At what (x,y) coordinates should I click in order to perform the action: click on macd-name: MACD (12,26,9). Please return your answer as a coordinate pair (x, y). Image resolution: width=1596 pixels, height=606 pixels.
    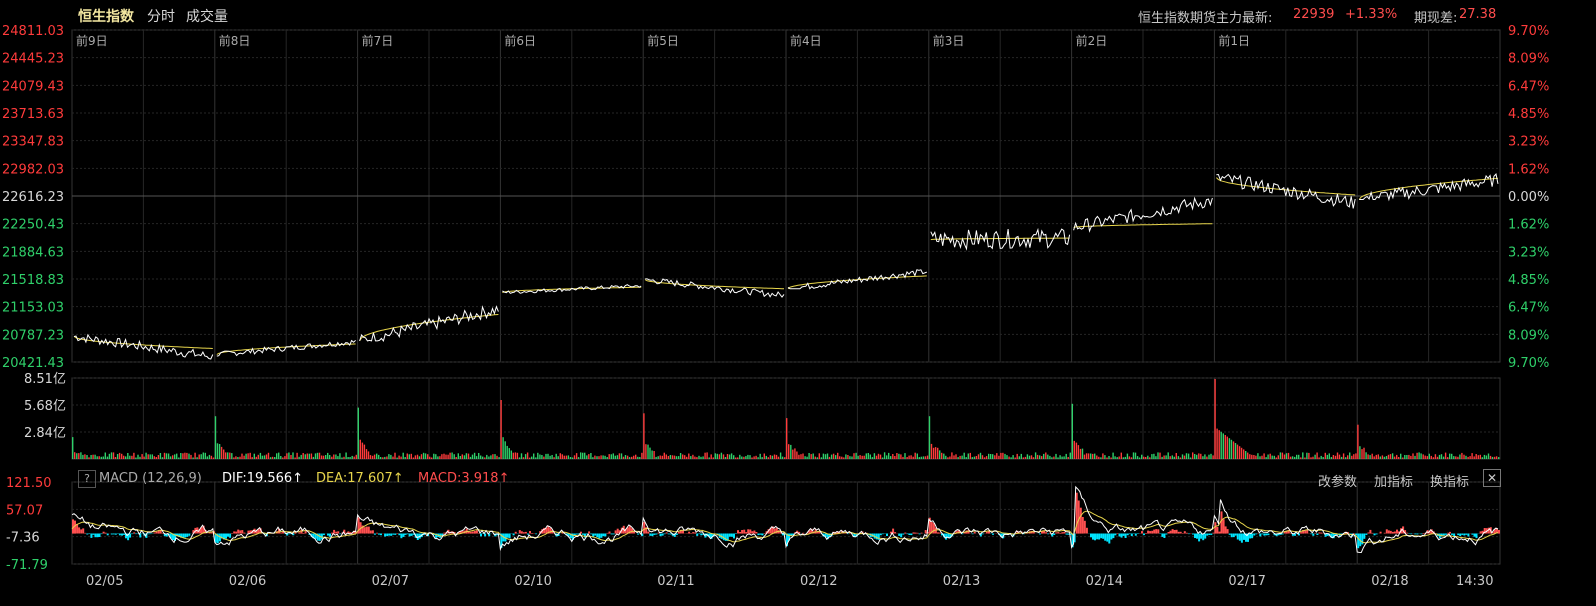
    Looking at the image, I should click on (150, 478).